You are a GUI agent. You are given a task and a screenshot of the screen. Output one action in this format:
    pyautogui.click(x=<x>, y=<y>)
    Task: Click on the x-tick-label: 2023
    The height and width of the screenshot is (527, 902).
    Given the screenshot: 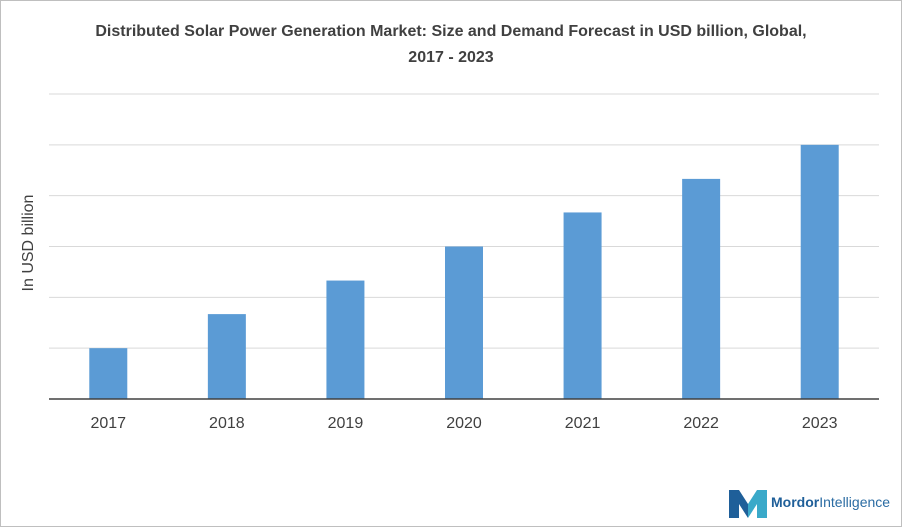 What is the action you would take?
    pyautogui.click(x=820, y=423)
    